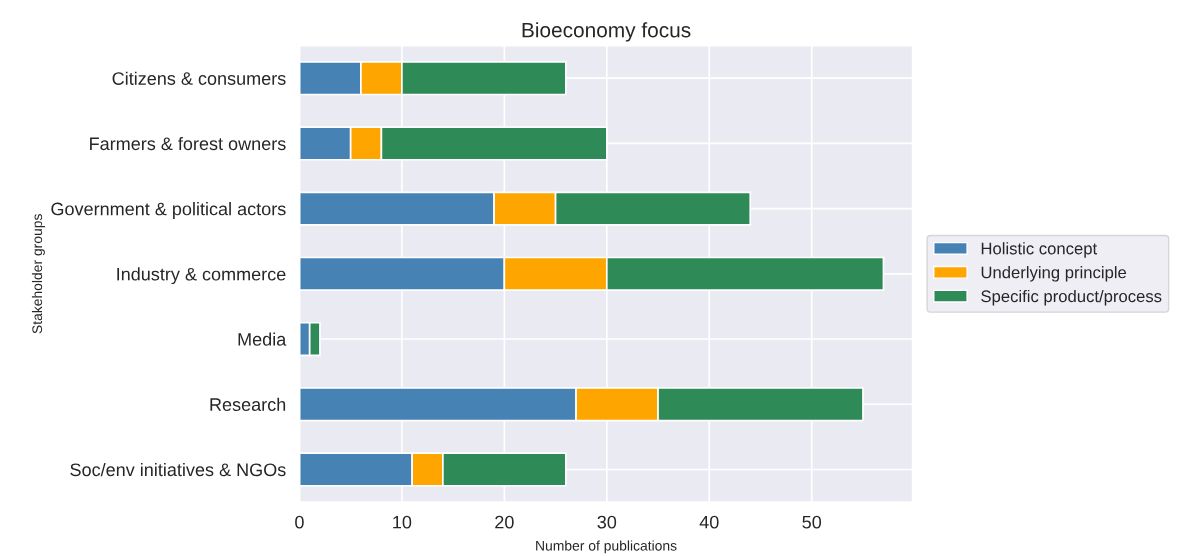 This screenshot has height=556, width=1193. What do you see at coordinates (178, 469) in the screenshot?
I see `y-tick-label: Soc/env initiatives & NGOs` at bounding box center [178, 469].